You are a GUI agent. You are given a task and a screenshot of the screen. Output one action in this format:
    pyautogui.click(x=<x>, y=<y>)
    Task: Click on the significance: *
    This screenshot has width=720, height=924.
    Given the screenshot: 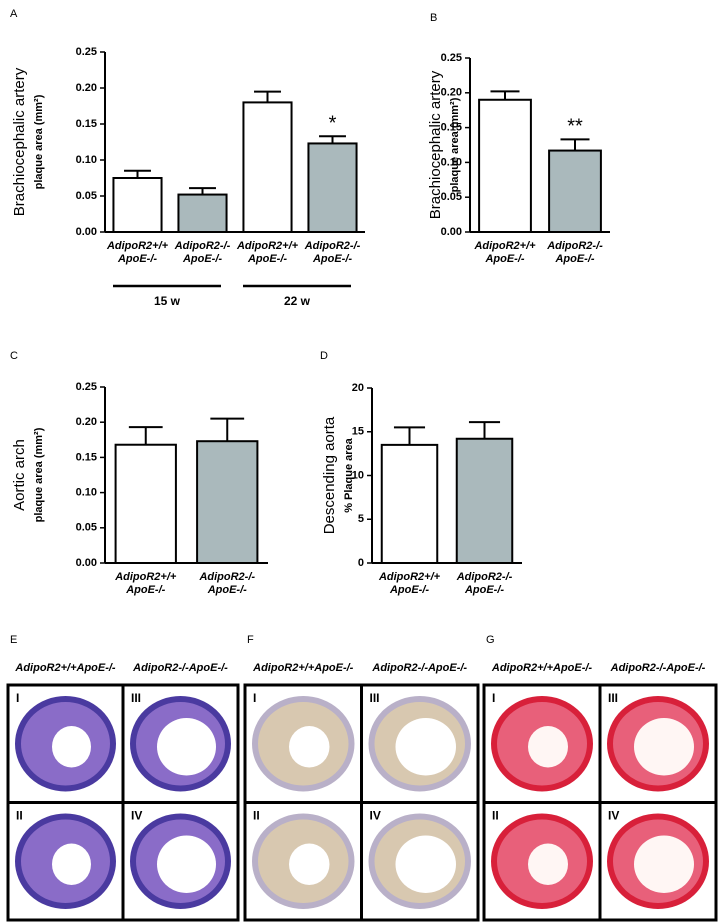 What is the action you would take?
    pyautogui.click(x=333, y=124)
    